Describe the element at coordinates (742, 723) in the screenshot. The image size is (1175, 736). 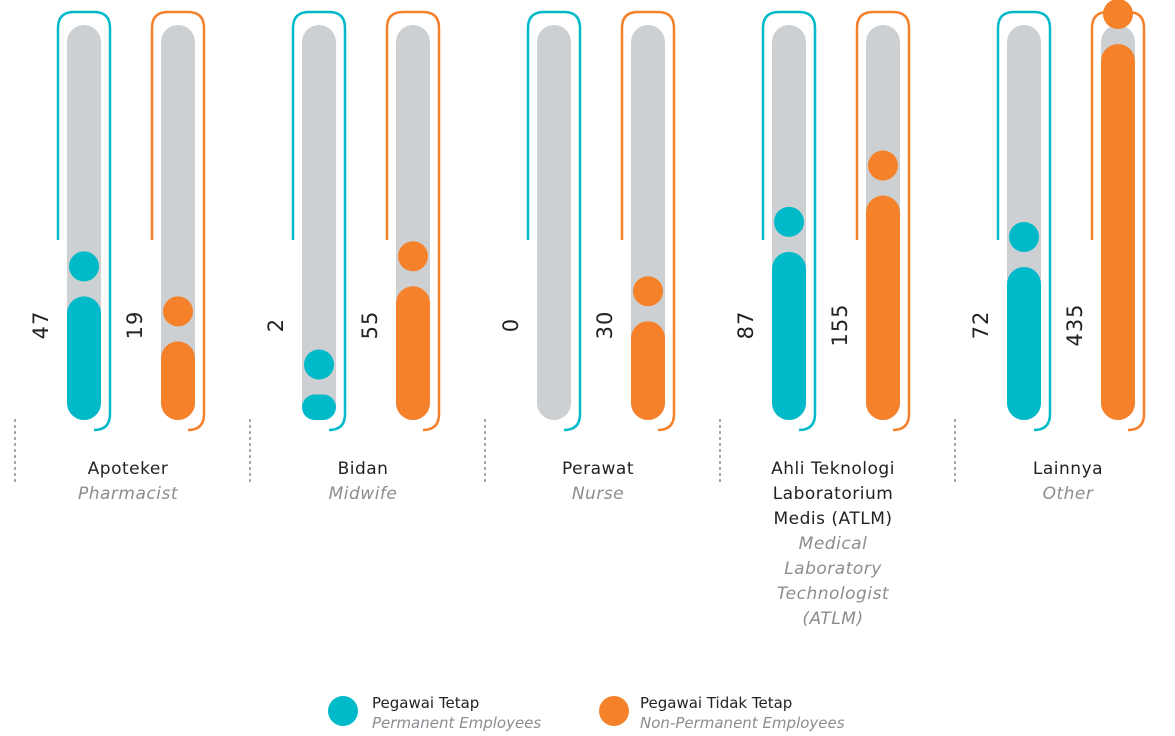
I see `legend-label-en: Non-Permanent Employees` at that location.